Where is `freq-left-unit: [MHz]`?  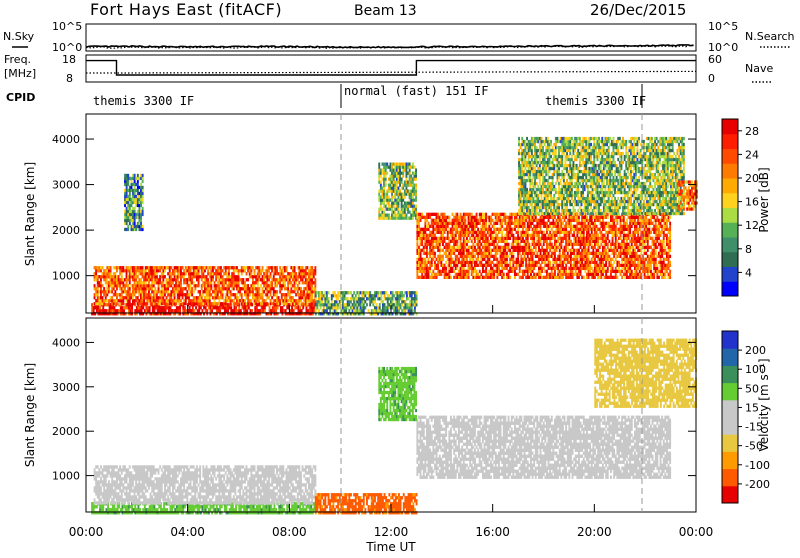 freq-left-unit: [MHz] is located at coordinates (20, 73).